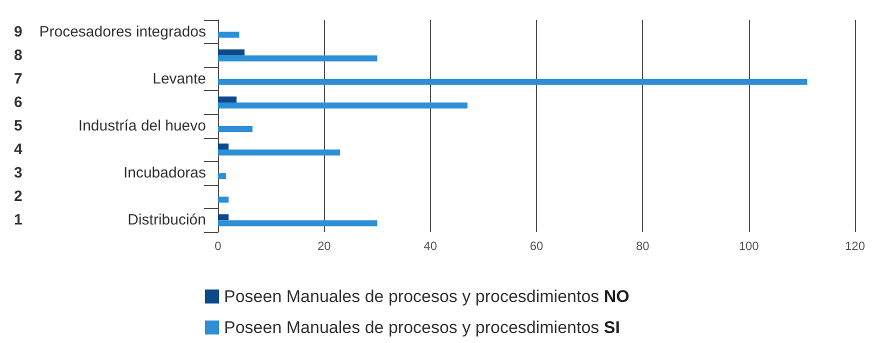 The width and height of the screenshot is (883, 343). I want to click on y-tick-label: Procesadores integrados, so click(122, 31).